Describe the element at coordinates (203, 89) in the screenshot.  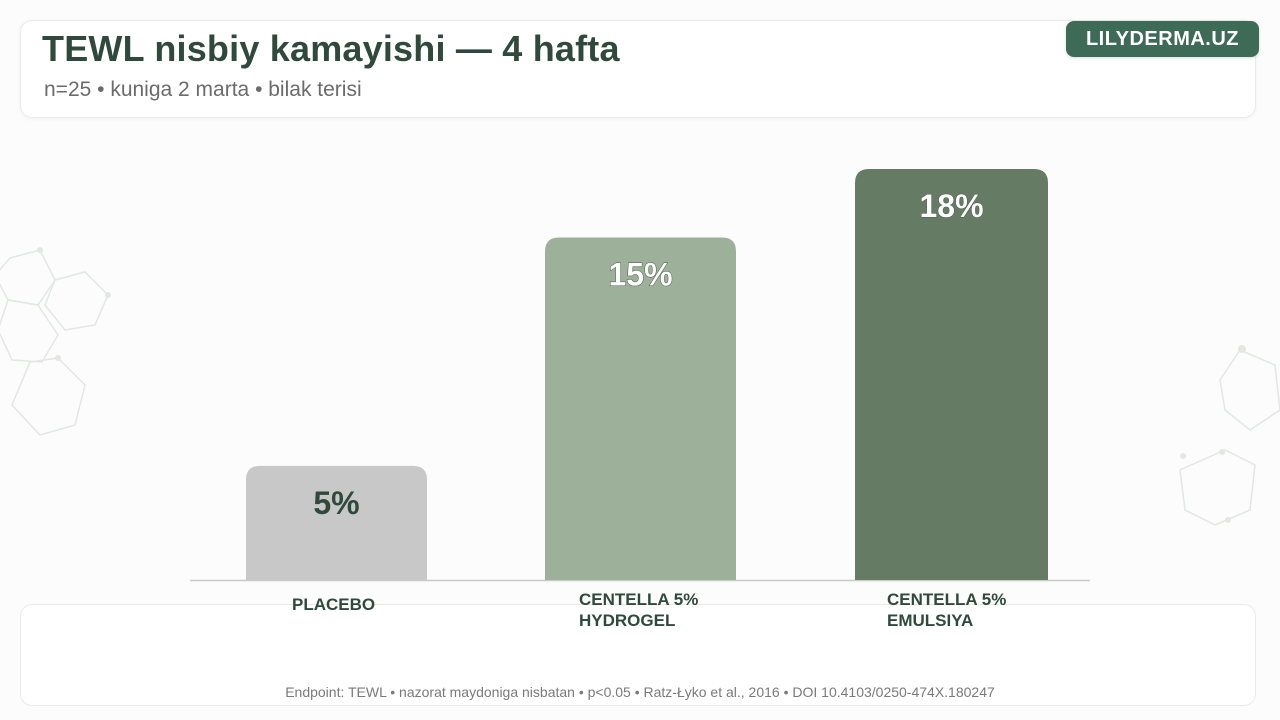
I see `page-subtitle: n=25 • kuniga 2 marta • bilak terisi` at that location.